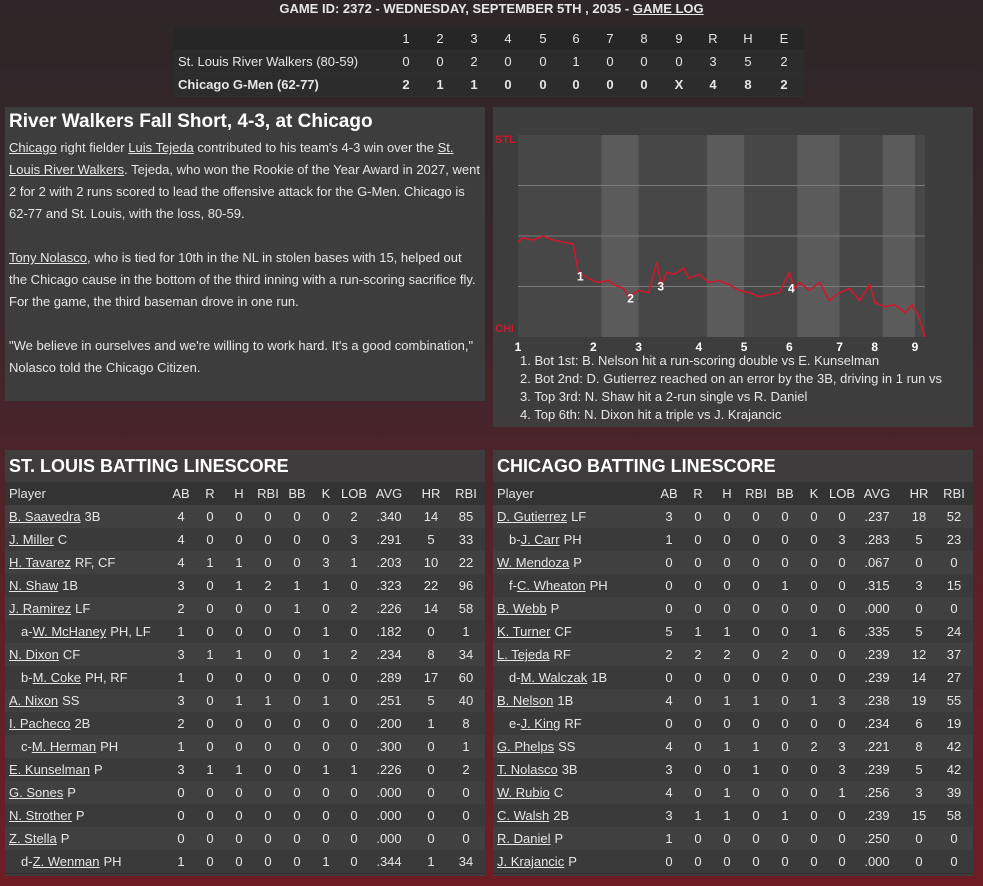  What do you see at coordinates (40, 815) in the screenshot?
I see `player-link: N. Strother` at bounding box center [40, 815].